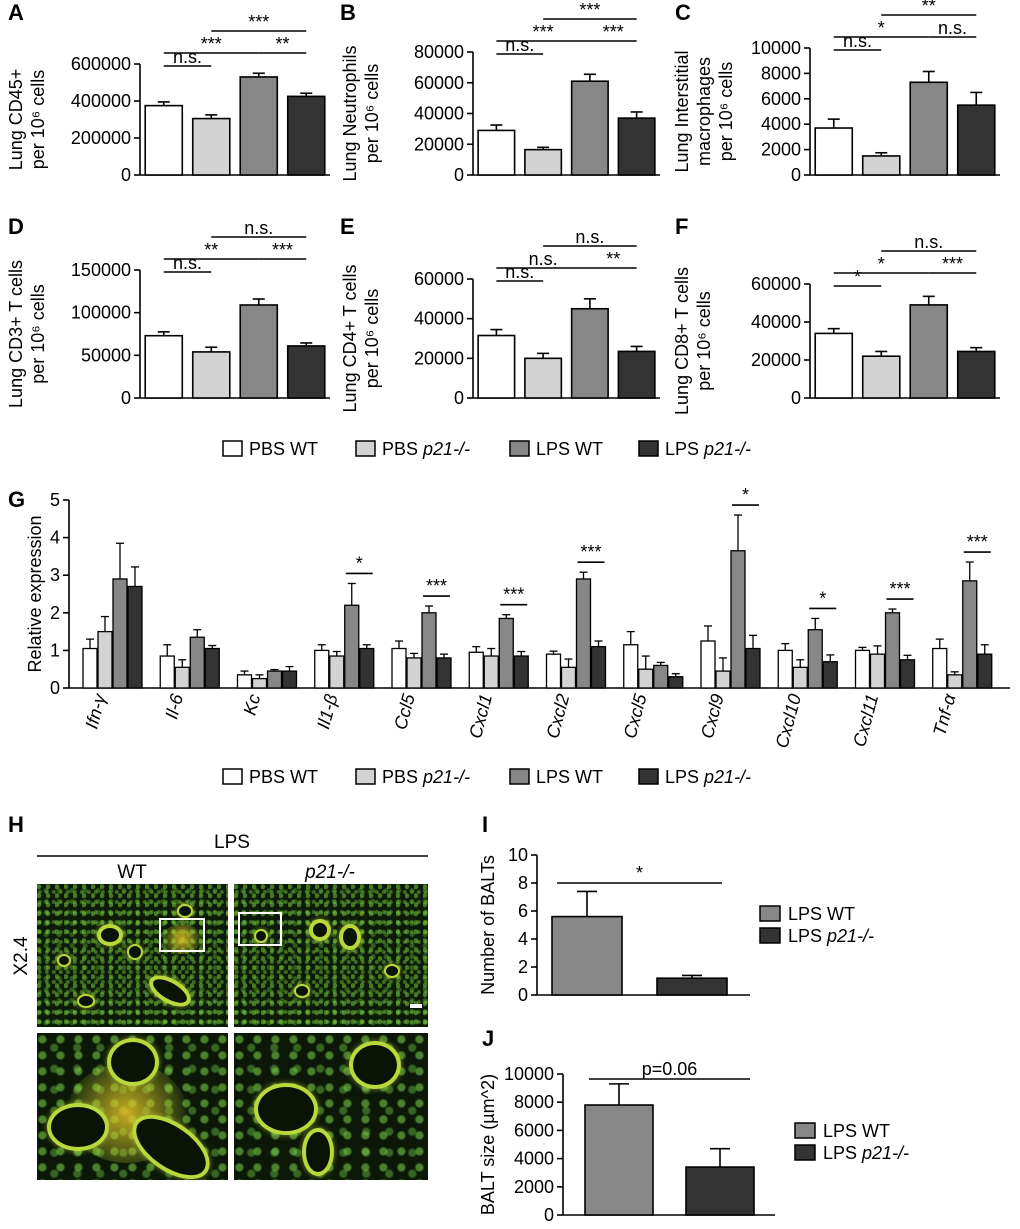  I want to click on micrograph-wt-low, so click(132, 955).